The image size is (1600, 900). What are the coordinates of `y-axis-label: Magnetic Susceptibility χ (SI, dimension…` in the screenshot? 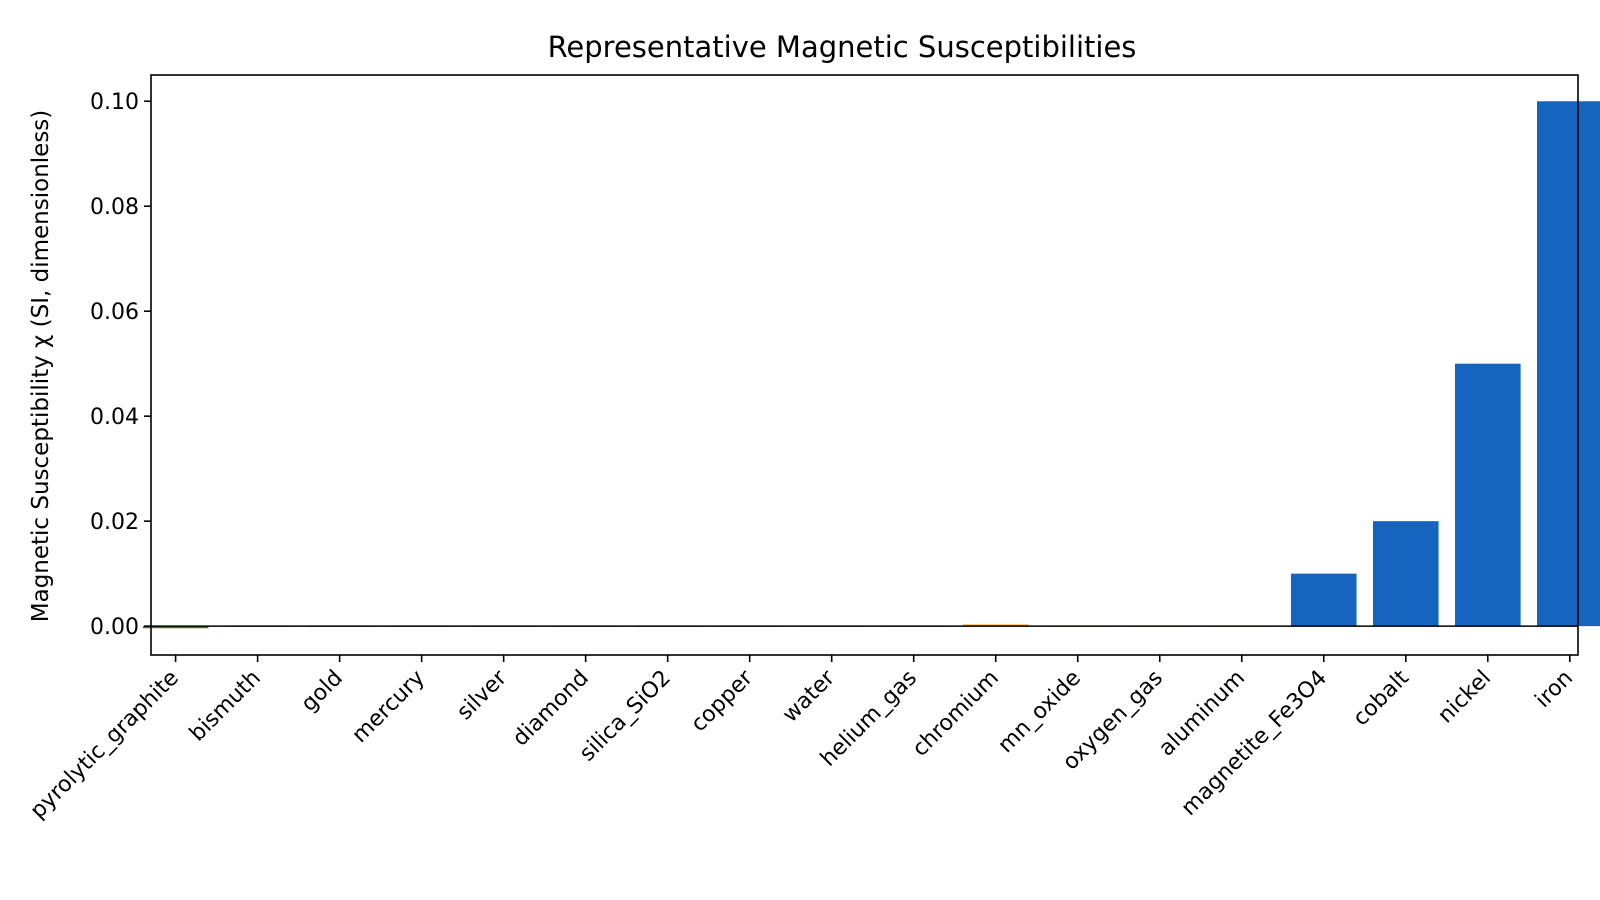 It's located at (41, 366).